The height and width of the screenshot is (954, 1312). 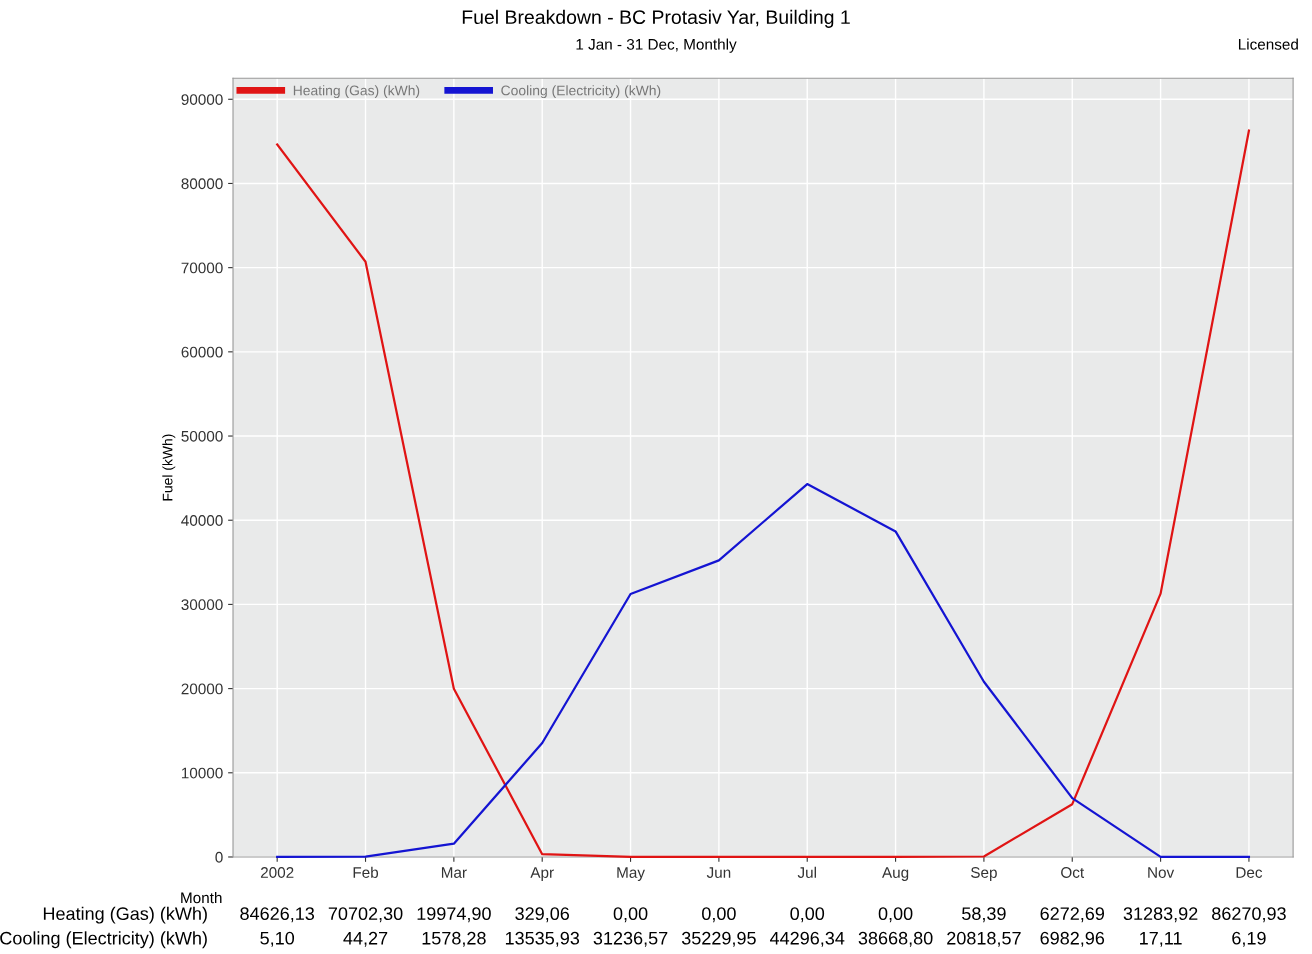 I want to click on chart-title: Fuel Breakdown - BC Protasiv Yar, Building 1, so click(x=656, y=18).